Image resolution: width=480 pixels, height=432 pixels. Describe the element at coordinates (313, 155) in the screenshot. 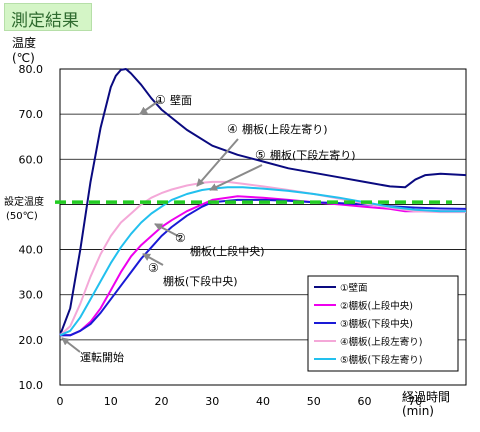

I see `callout-label: 棚板(下段左寄り)` at that location.